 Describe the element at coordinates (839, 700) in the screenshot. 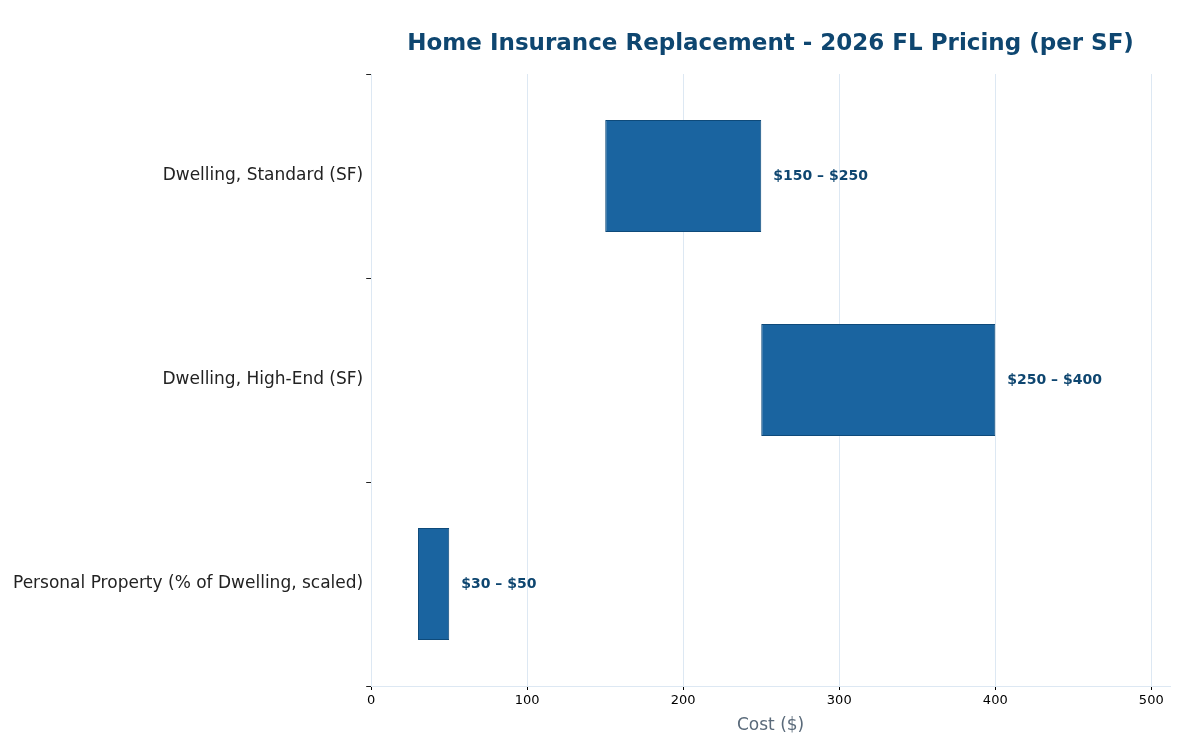

I see `x-tick-label: 300` at that location.